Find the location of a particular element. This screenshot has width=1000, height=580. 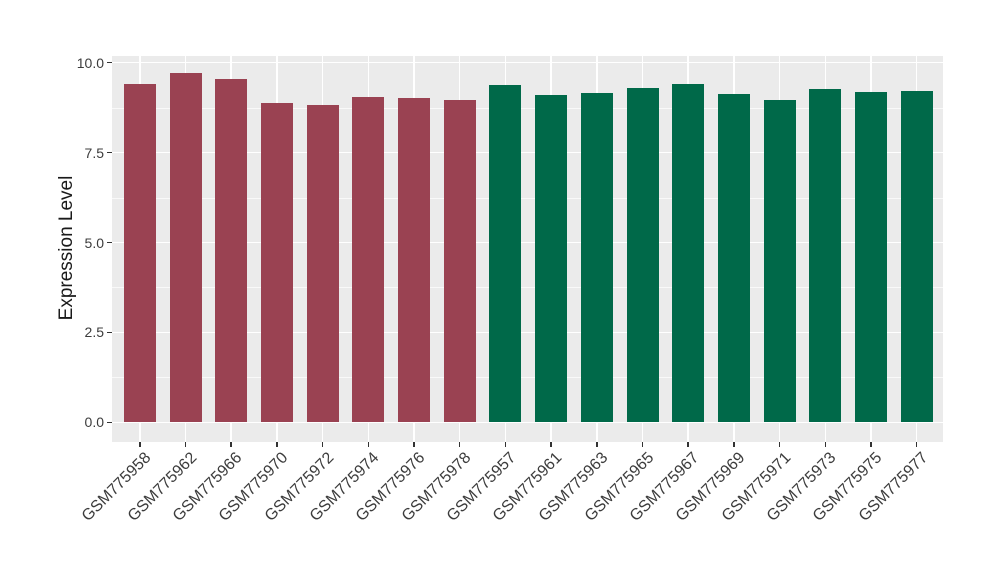

bar-GSM775966 is located at coordinates (231, 250).